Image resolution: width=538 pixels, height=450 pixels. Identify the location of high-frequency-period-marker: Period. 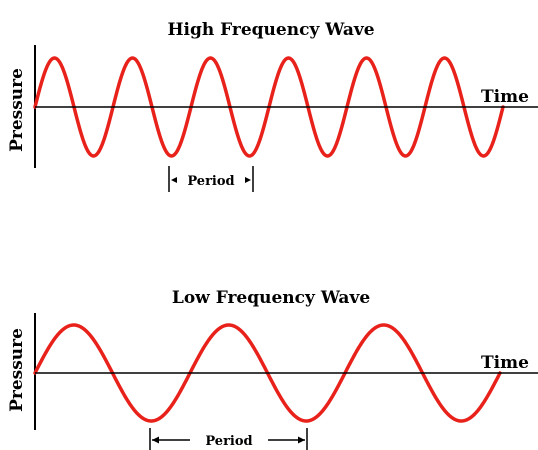
(211, 179).